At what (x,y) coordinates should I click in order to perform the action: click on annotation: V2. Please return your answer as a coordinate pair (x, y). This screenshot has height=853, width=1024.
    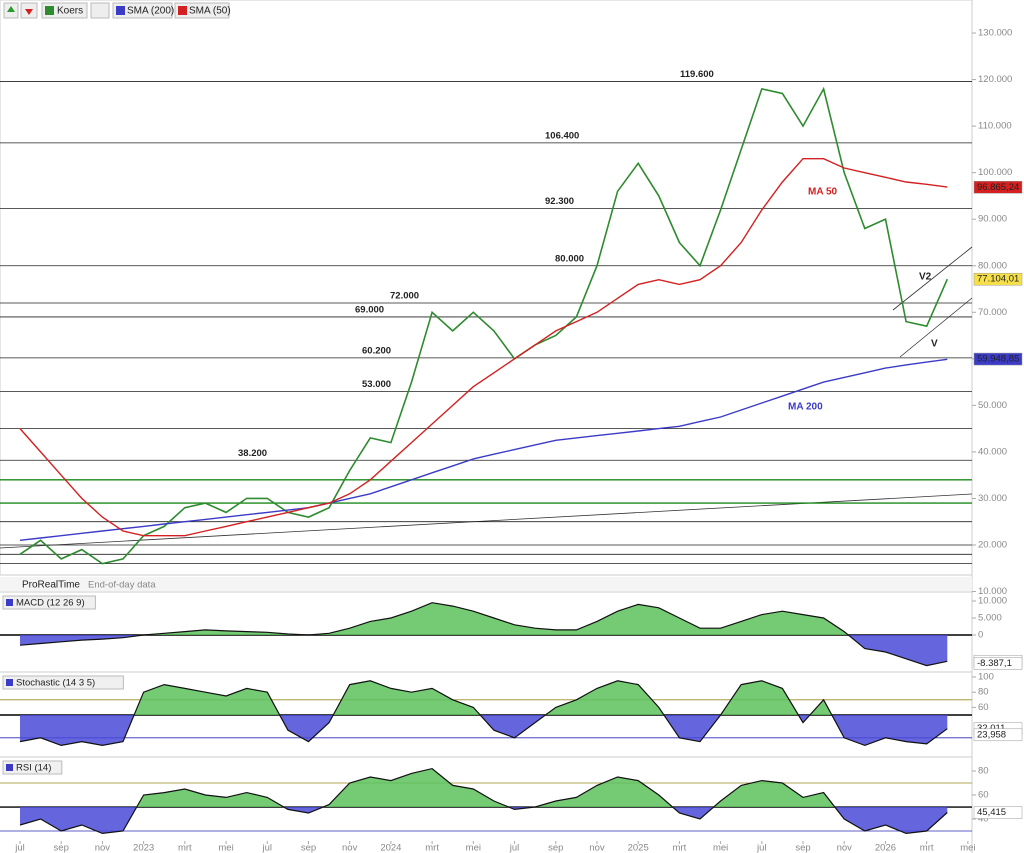
    Looking at the image, I should click on (925, 277).